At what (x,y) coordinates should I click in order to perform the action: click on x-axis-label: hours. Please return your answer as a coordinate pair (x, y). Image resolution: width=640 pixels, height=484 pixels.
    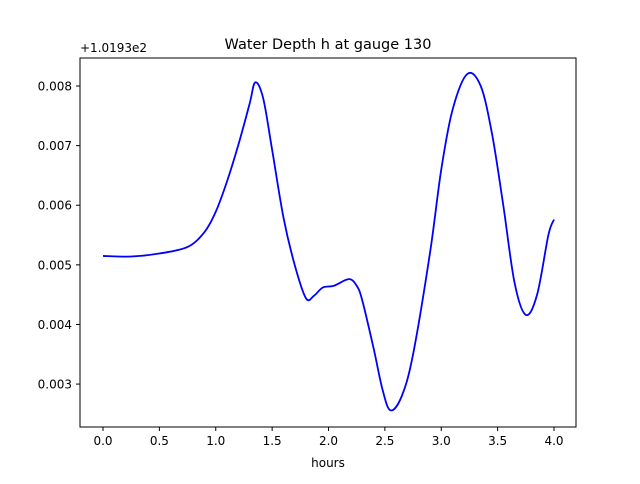
    Looking at the image, I should click on (328, 463).